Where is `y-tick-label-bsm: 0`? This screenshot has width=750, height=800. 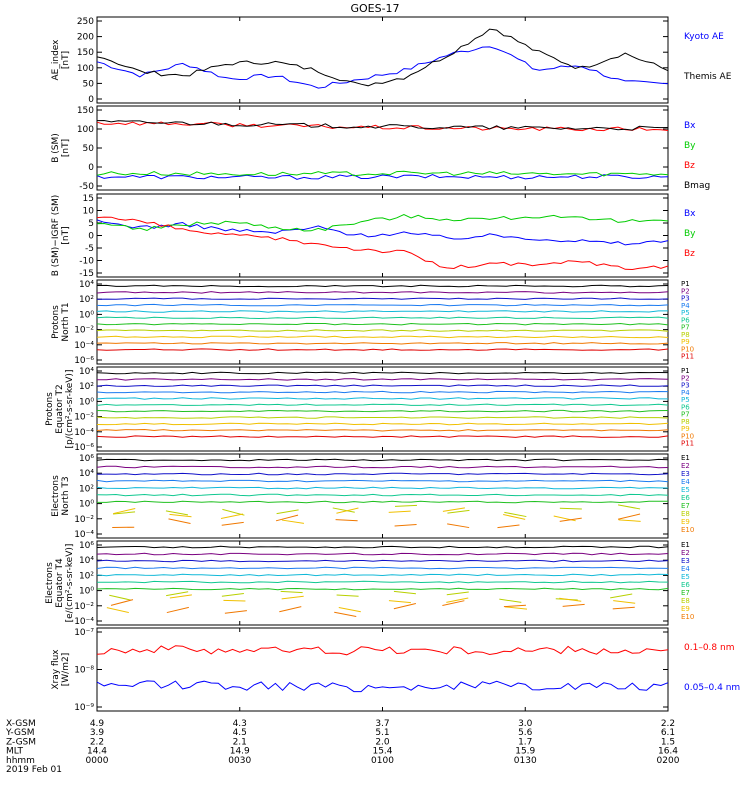 y-tick-label-bsm: 0 is located at coordinates (91, 168).